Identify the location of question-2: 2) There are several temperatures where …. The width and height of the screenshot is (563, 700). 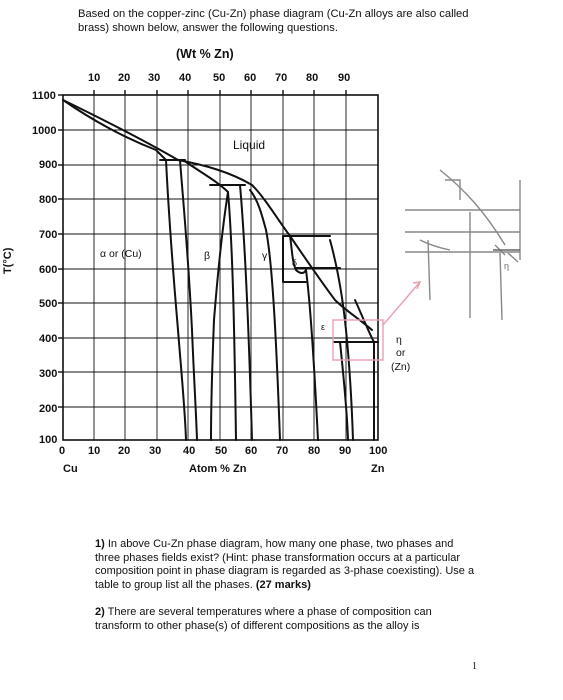
(287, 619).